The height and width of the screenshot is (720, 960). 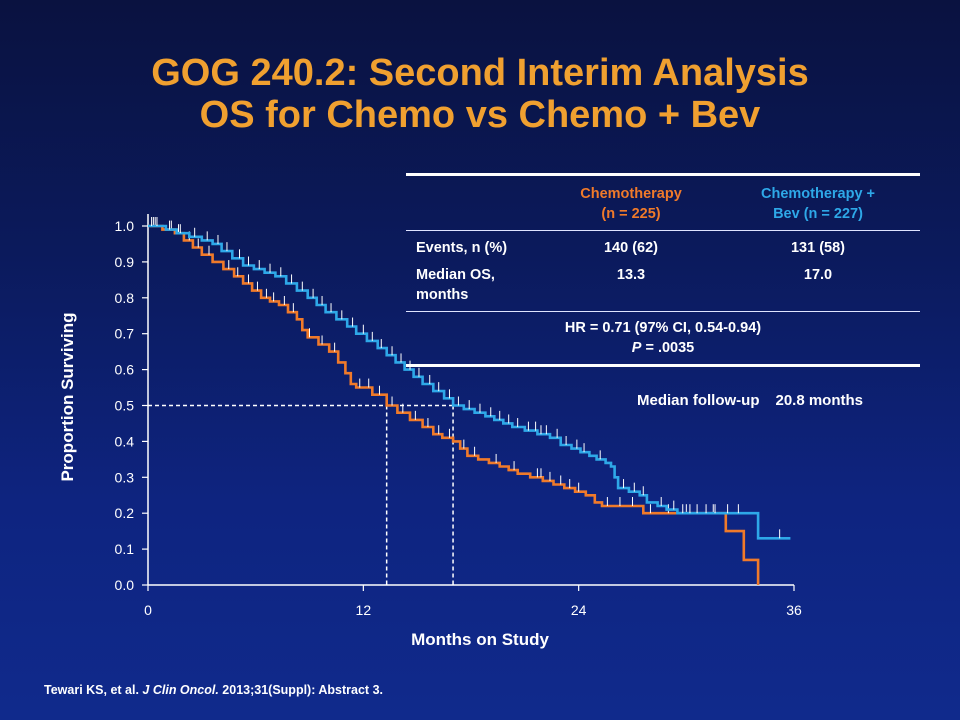 I want to click on y-tick-label: 0.3, so click(x=125, y=477).